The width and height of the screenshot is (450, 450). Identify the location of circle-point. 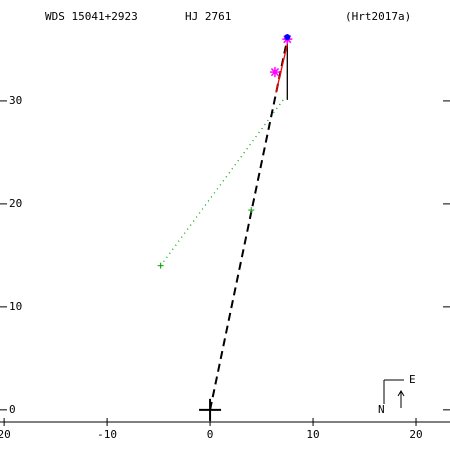
(287, 37).